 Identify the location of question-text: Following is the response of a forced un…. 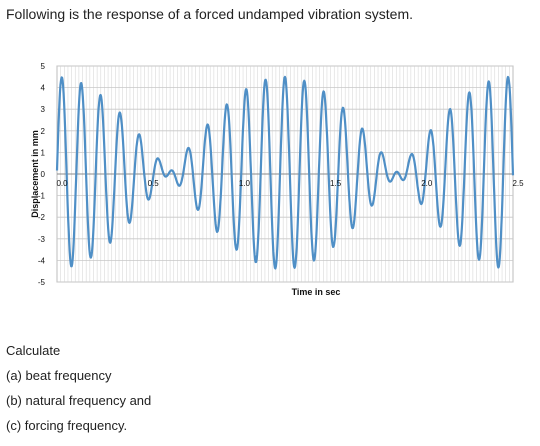
(209, 14).